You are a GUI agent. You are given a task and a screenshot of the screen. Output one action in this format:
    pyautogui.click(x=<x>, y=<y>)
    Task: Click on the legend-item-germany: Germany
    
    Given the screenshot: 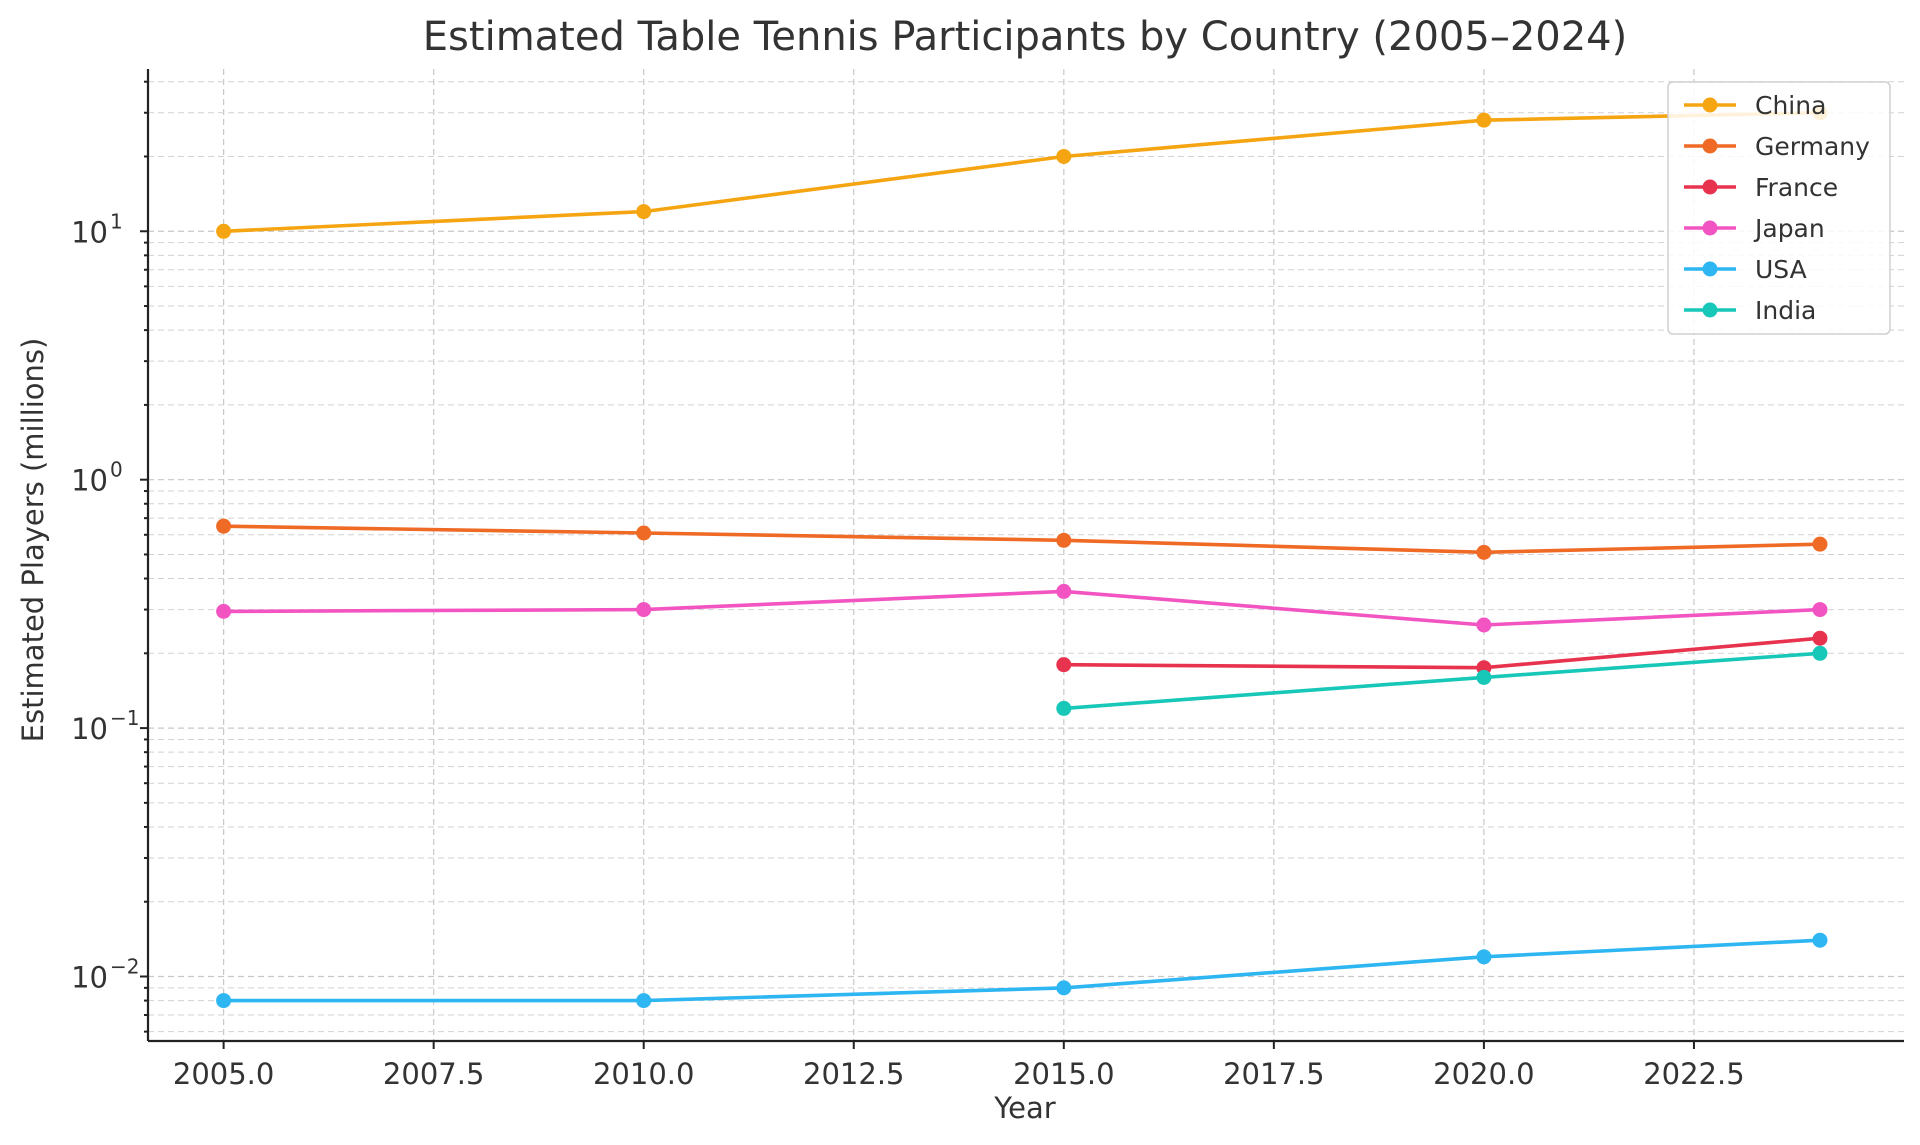 What is the action you would take?
    pyautogui.click(x=1777, y=146)
    